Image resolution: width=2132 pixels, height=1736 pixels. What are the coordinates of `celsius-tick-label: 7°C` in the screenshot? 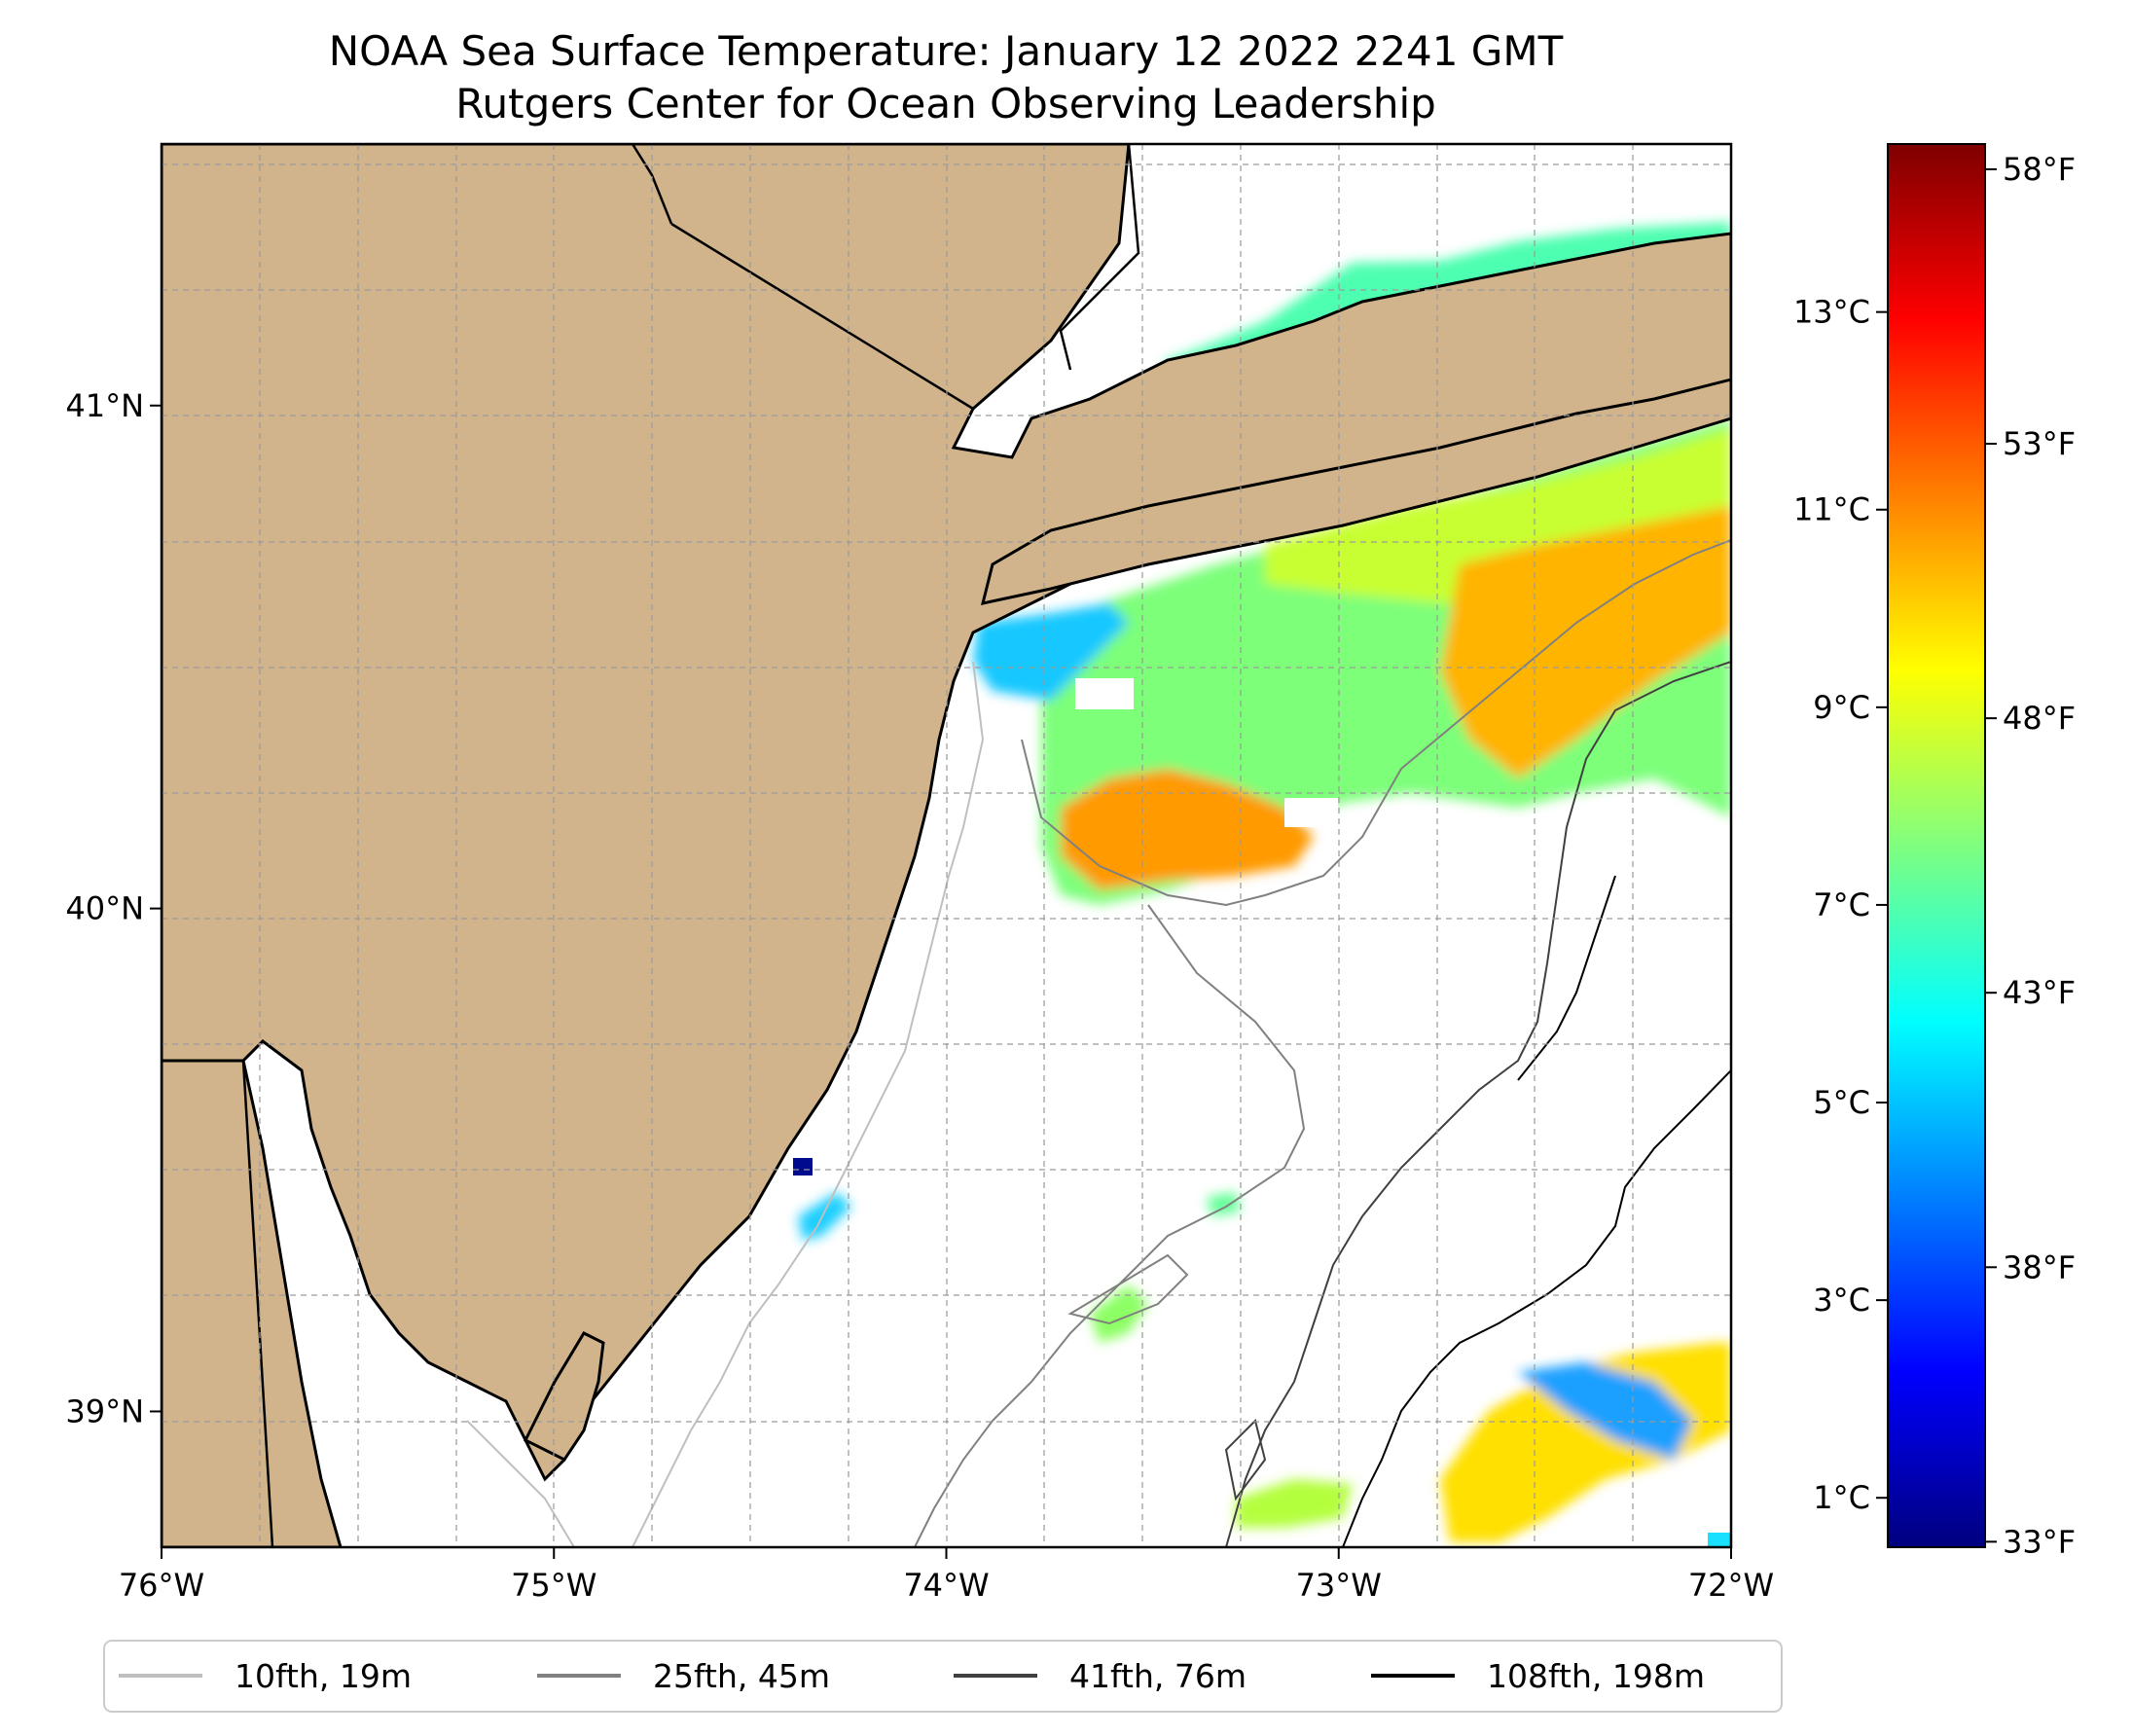 It's located at (1842, 905).